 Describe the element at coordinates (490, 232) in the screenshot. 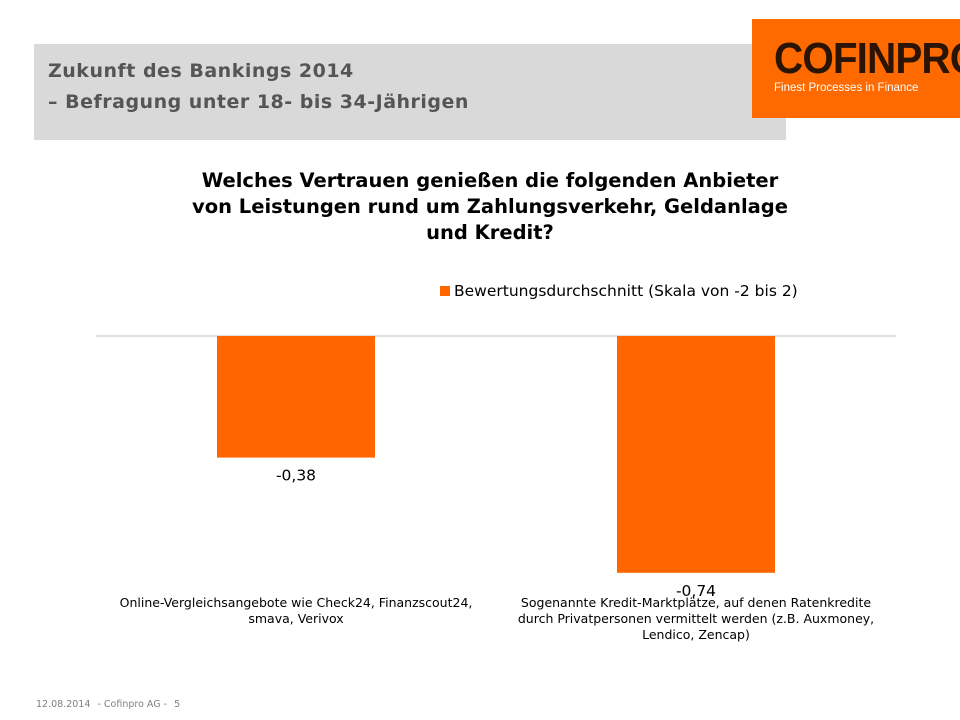

I see `chart-title-line-3: und Kredit?` at that location.